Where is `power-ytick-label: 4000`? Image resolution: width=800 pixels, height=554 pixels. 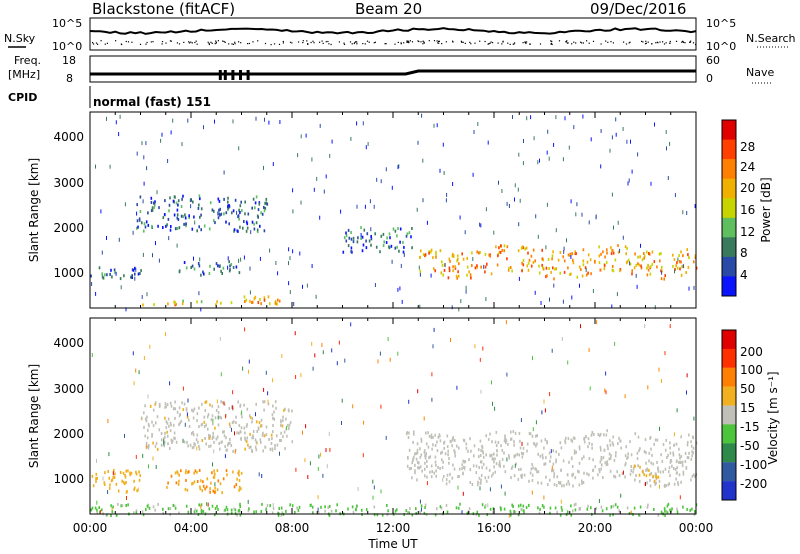
power-ytick-label: 4000 is located at coordinates (68, 137).